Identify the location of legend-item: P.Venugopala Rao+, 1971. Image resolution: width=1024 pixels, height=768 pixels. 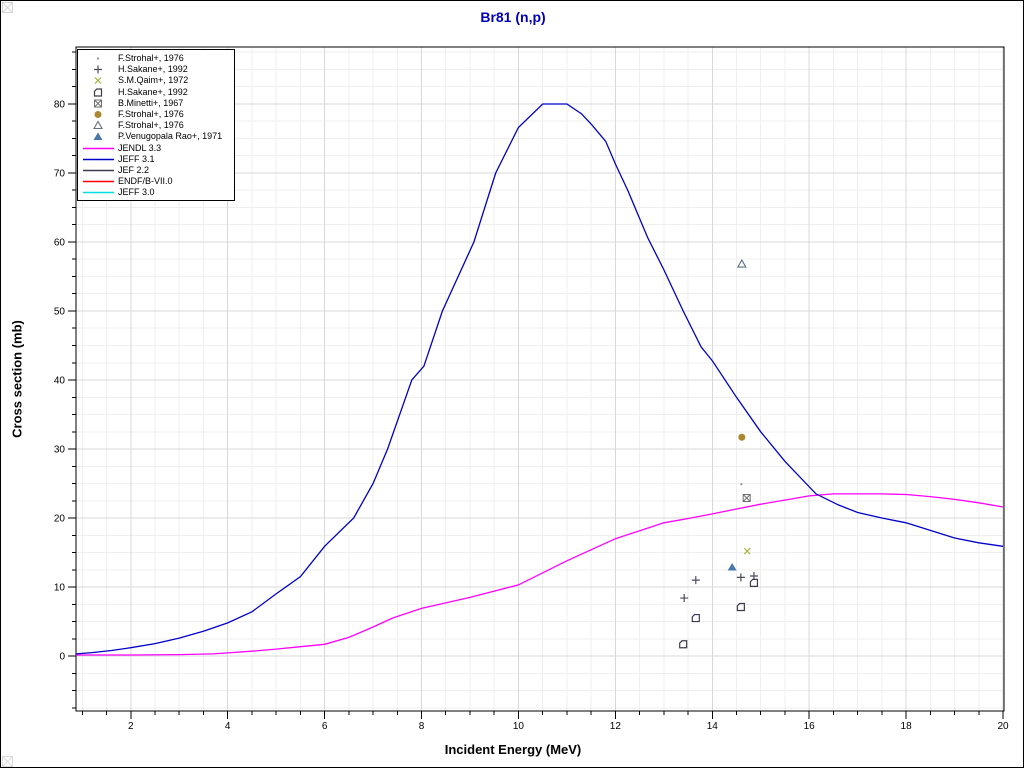
(156, 136).